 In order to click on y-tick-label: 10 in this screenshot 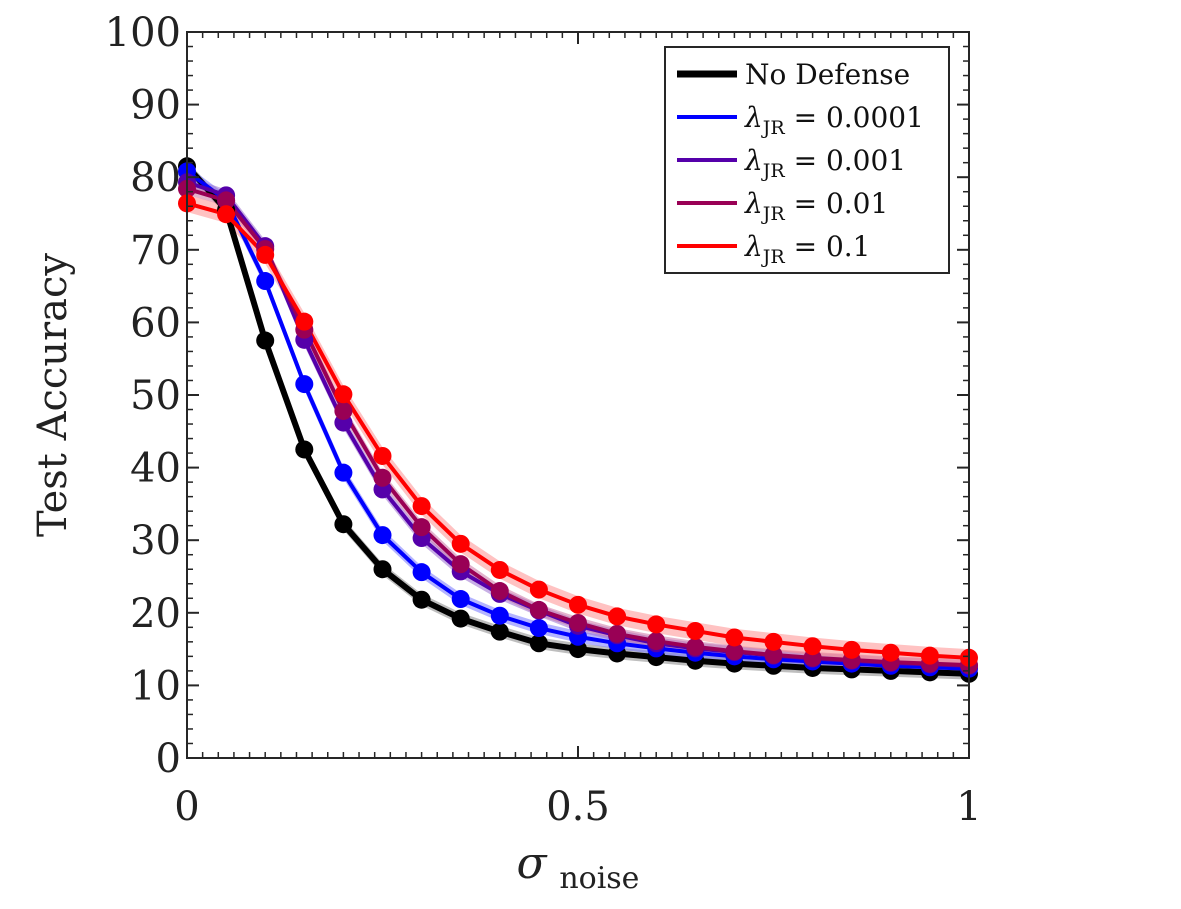, I will do `click(155, 686)`.